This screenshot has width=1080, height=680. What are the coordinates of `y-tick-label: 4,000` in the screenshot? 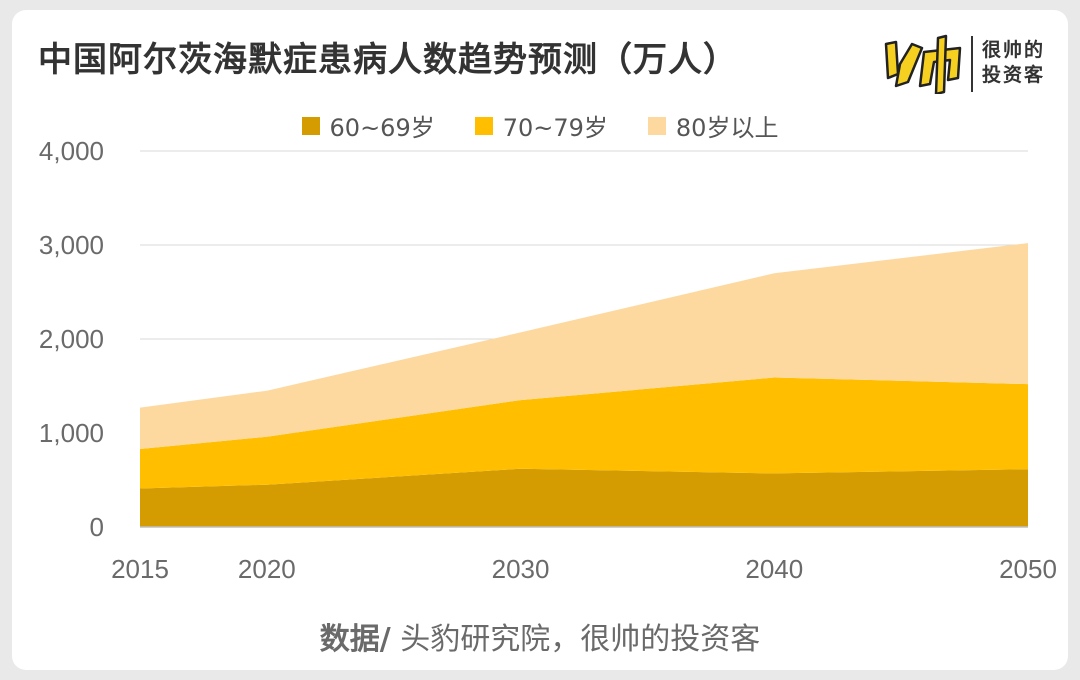 It's located at (71, 151).